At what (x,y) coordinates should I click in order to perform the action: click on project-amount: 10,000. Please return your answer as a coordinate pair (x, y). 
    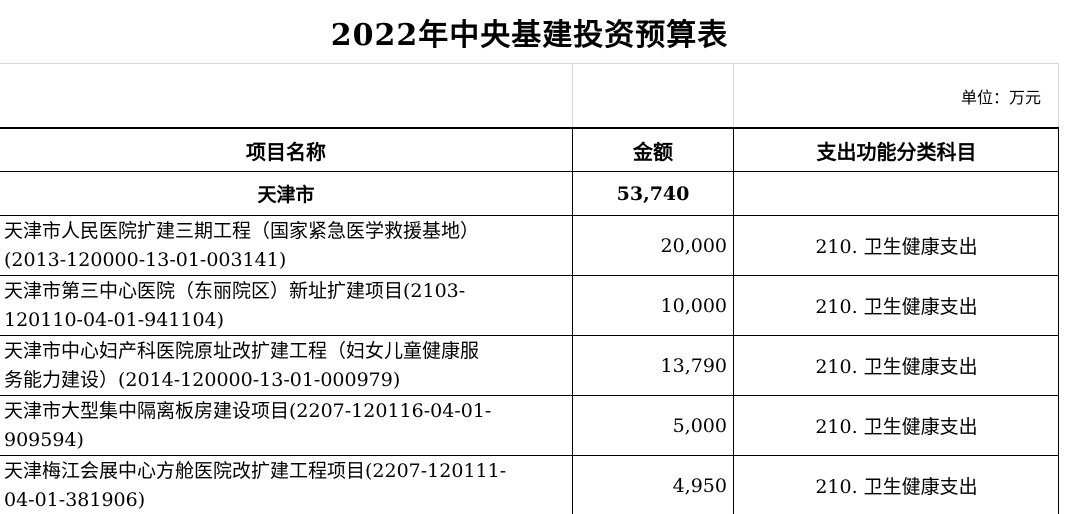
    Looking at the image, I should click on (652, 305).